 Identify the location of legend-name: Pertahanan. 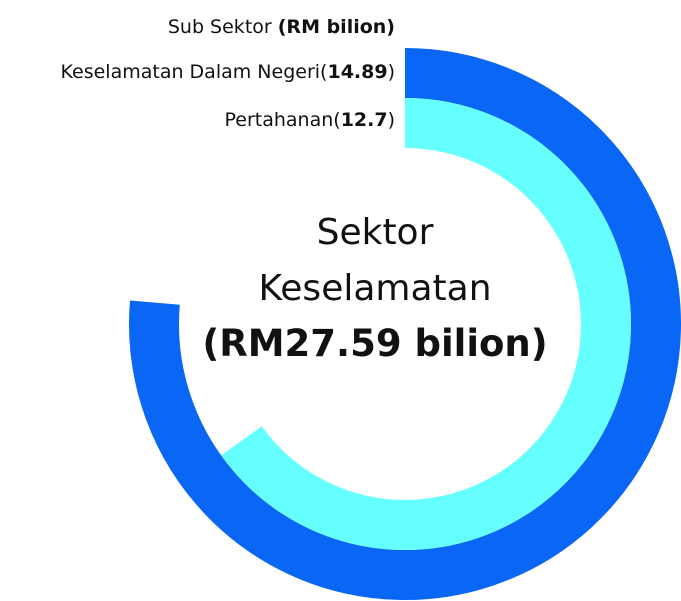
(279, 120).